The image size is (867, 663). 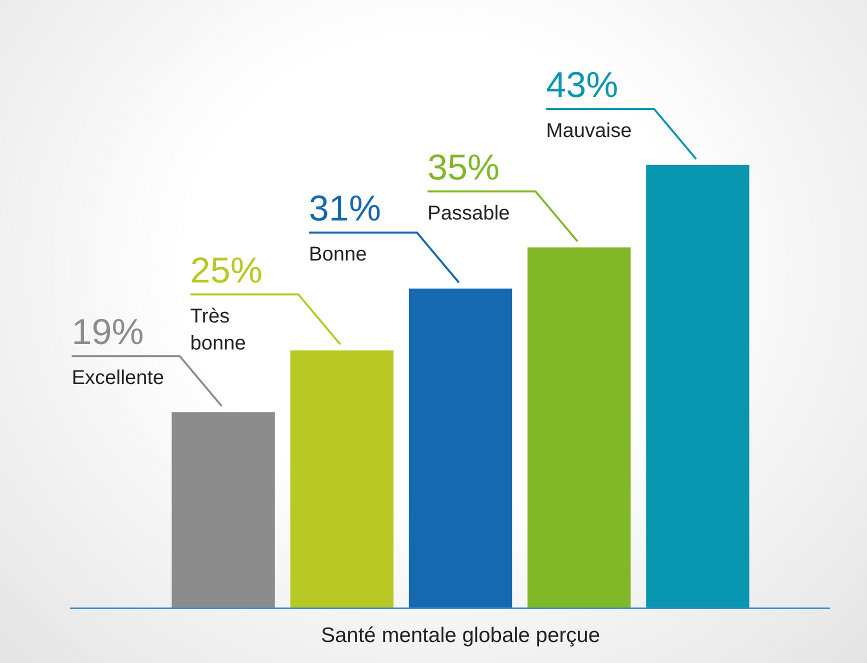 I want to click on data-label: 43%, so click(x=582, y=84).